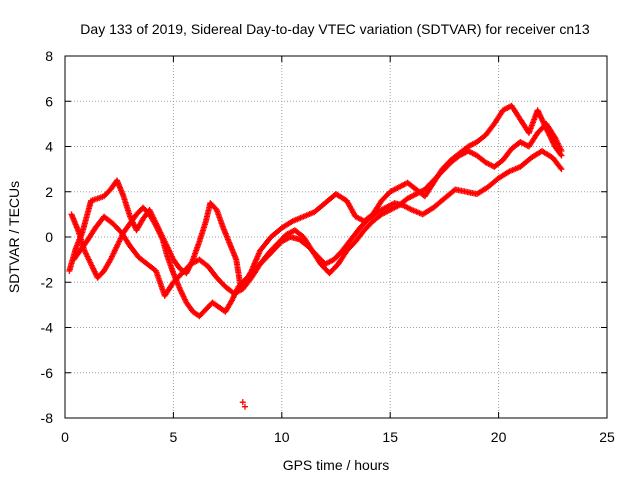  Describe the element at coordinates (47, 328) in the screenshot. I see `y-tick-label: -4` at that location.